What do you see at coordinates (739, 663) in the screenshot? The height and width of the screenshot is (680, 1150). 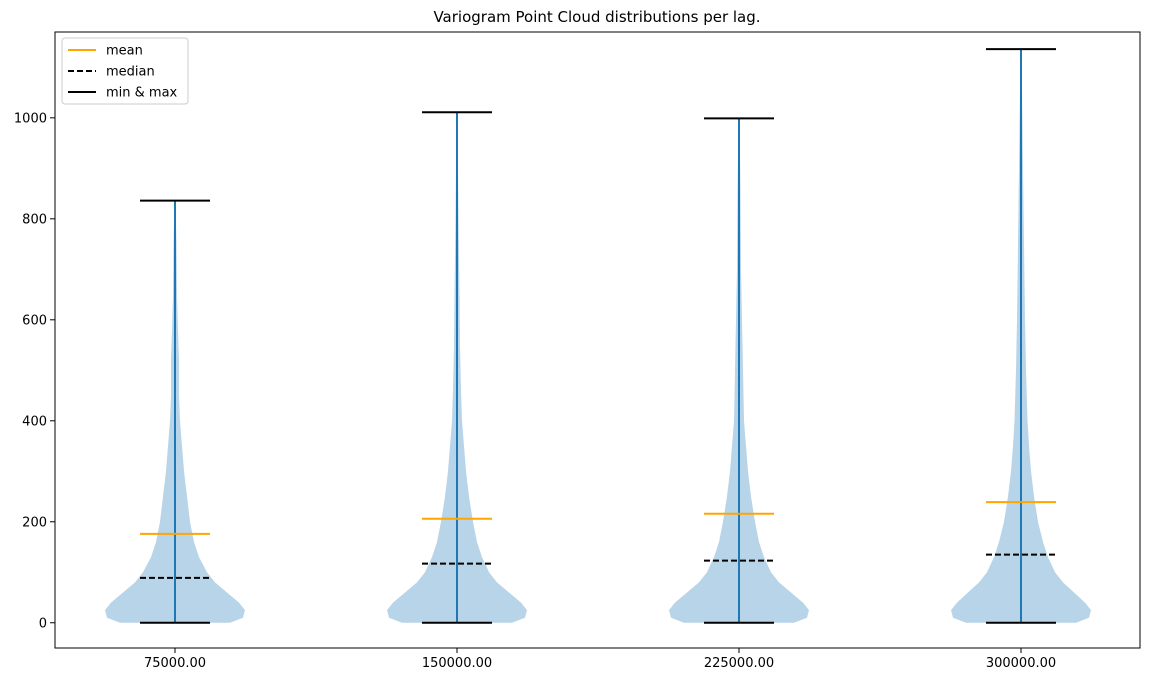 I see `x-tick-label: 225000.00` at bounding box center [739, 663].